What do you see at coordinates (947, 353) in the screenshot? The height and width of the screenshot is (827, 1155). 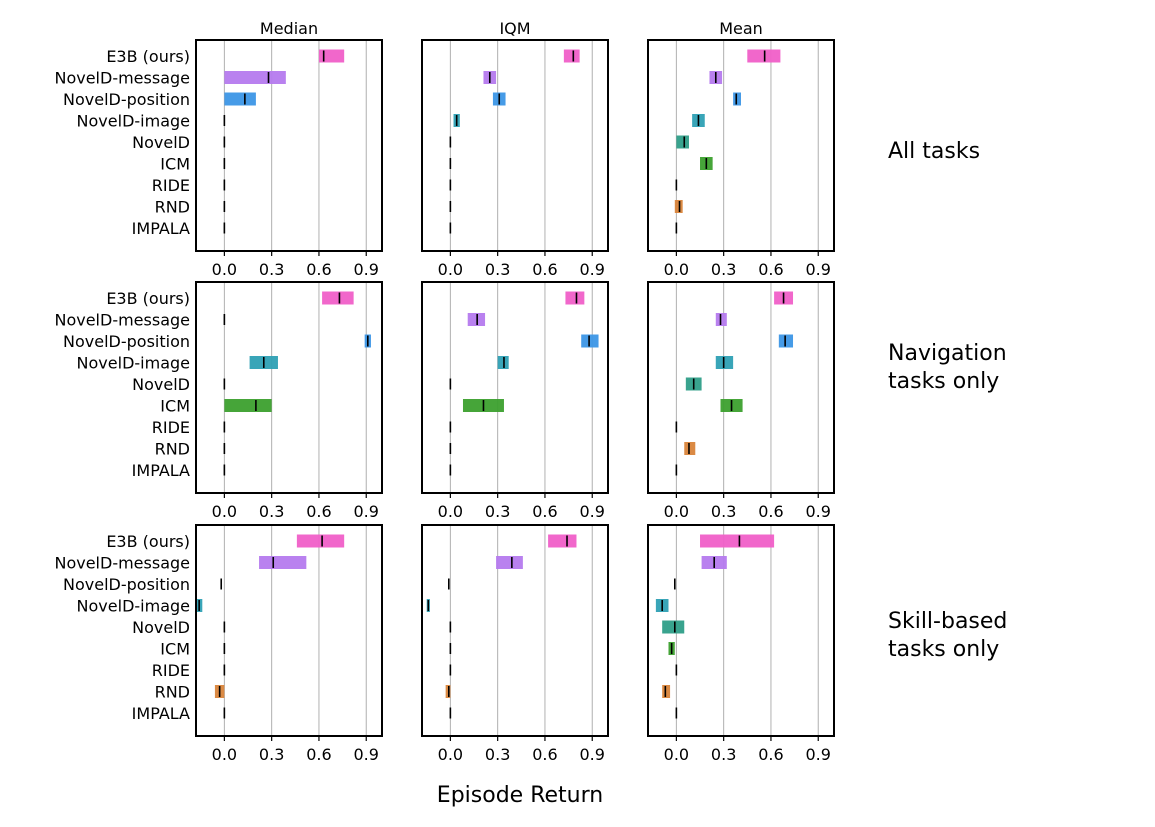 I see `row-title: Navigation` at bounding box center [947, 353].